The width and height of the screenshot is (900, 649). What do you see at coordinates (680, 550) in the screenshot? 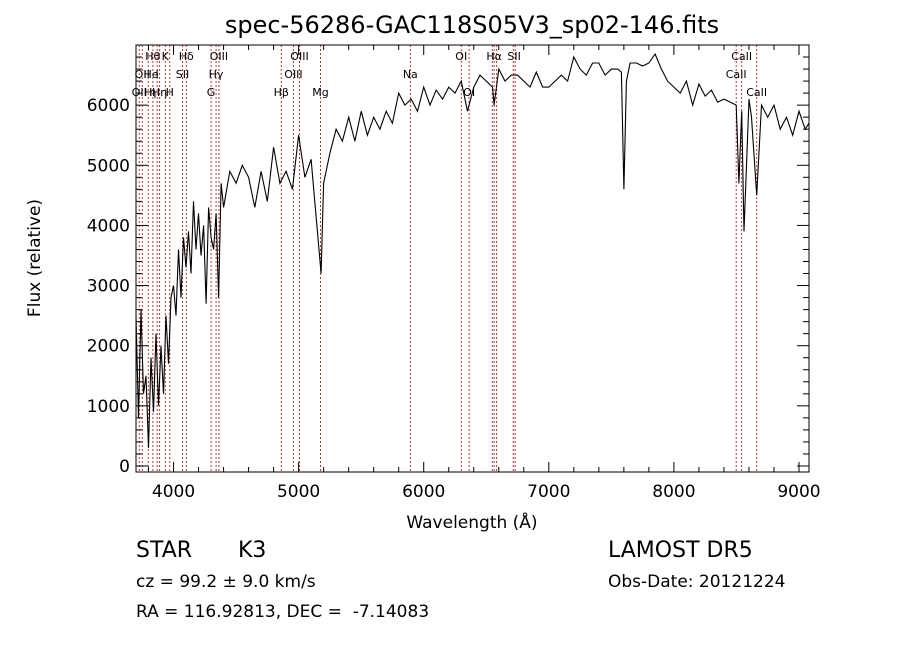
I see `survey-label: LAMOST DR5` at bounding box center [680, 550].